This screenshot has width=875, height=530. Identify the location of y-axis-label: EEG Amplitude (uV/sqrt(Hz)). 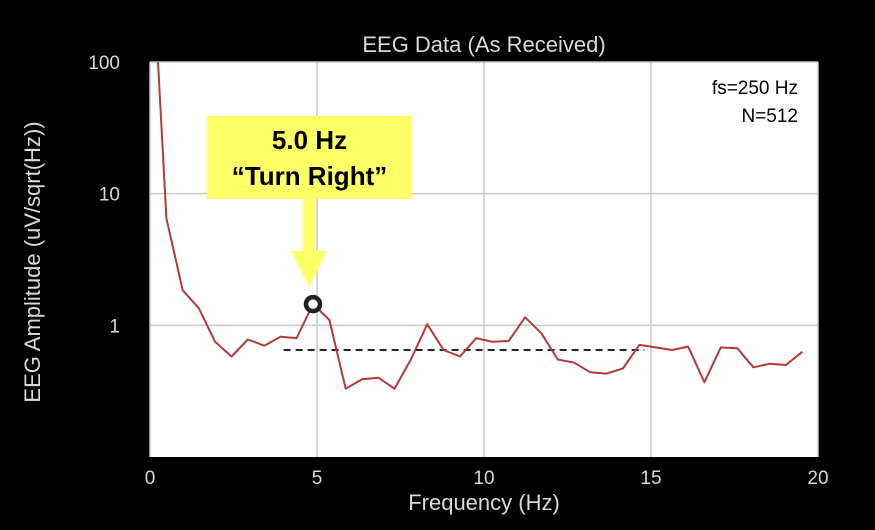
(32, 261).